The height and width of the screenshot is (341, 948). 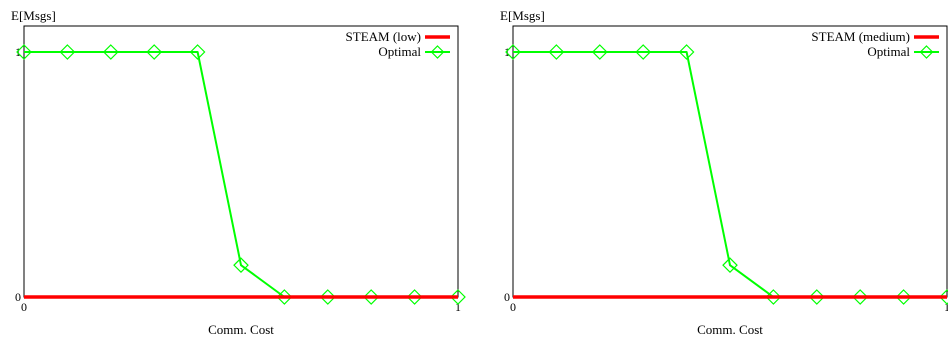 I want to click on legend-label: STEAM (low), so click(x=383, y=36).